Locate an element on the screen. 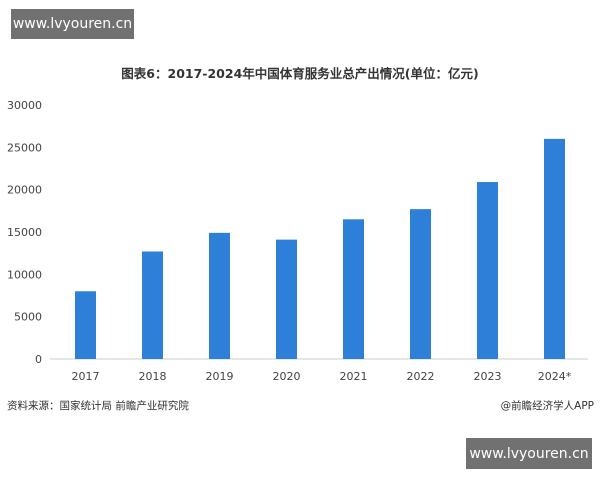 Image resolution: width=600 pixels, height=480 pixels. x-axis: 2017 2018 2019 2020 2021 2022 2023 2024* is located at coordinates (322, 376).